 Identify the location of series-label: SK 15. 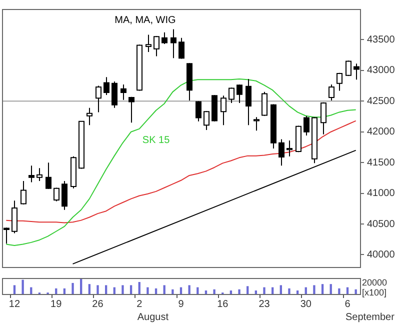
(156, 140).